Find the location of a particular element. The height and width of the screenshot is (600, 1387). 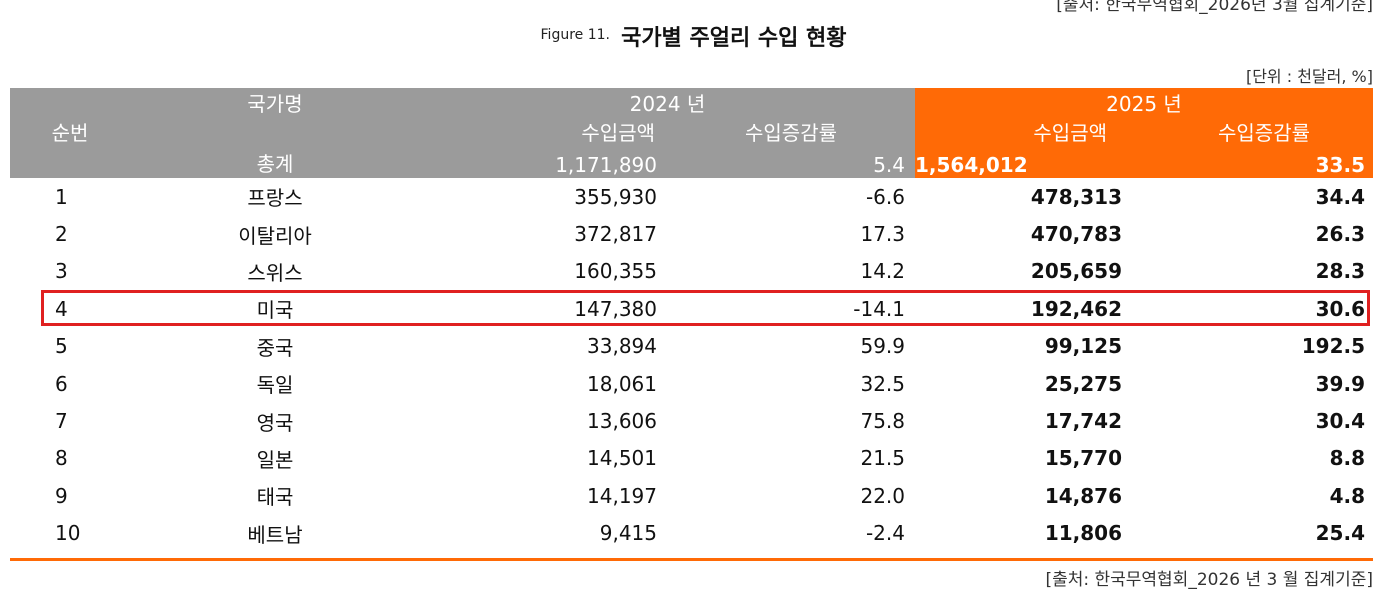

country-cell: 스위스 is located at coordinates (275, 272).